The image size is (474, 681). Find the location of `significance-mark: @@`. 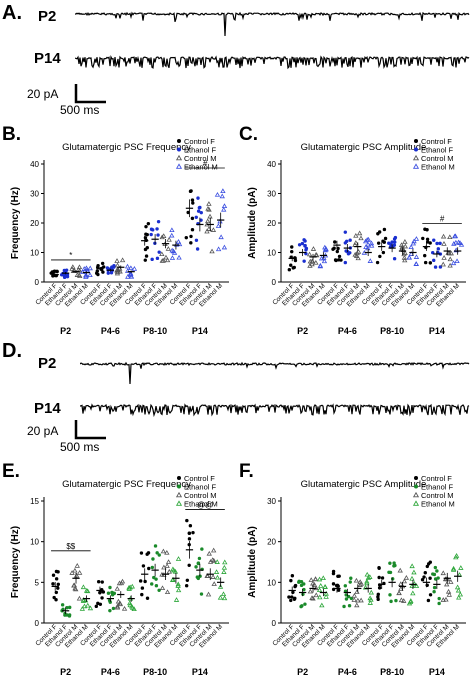

significance-mark: @@ is located at coordinates (205, 505).